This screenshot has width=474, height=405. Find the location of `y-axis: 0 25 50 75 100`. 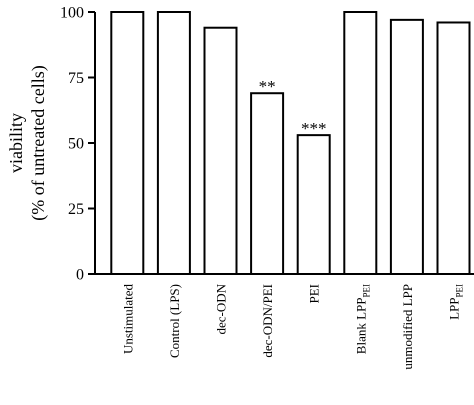

y-axis: 0 25 50 75 100 is located at coordinates (78, 144).